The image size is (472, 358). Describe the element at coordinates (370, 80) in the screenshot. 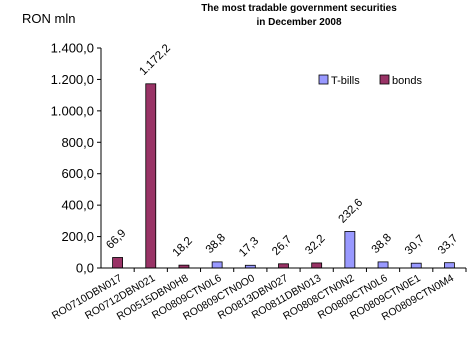

I see `legend: T-bills bonds` at that location.